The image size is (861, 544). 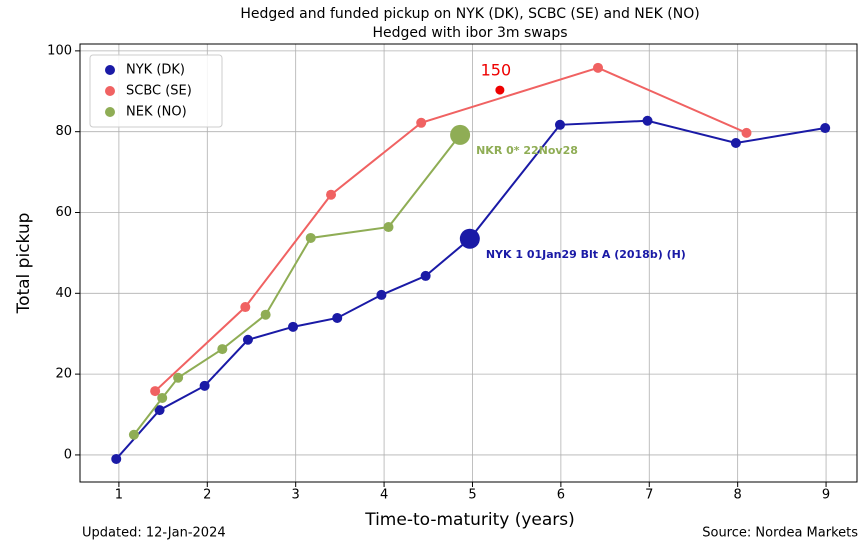 I want to click on y-tick-label: 0, so click(x=68, y=454).